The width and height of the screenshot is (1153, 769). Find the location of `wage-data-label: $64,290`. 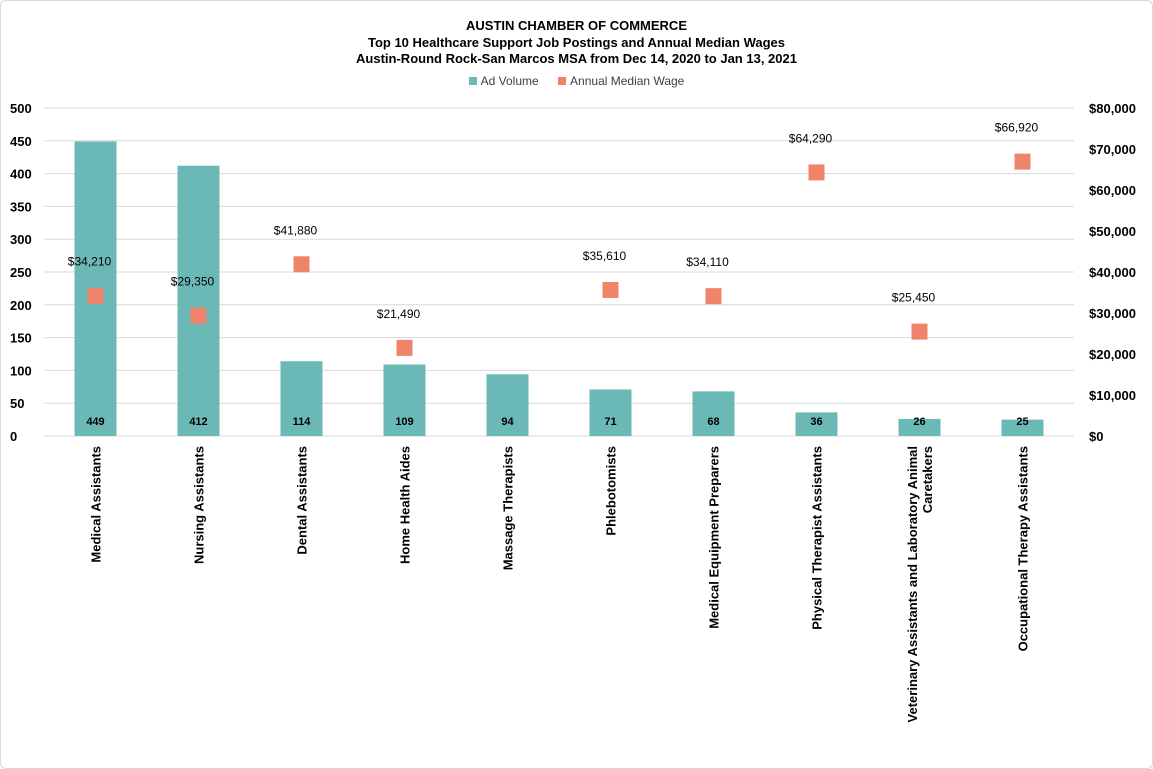

wage-data-label: $64,290 is located at coordinates (811, 138).